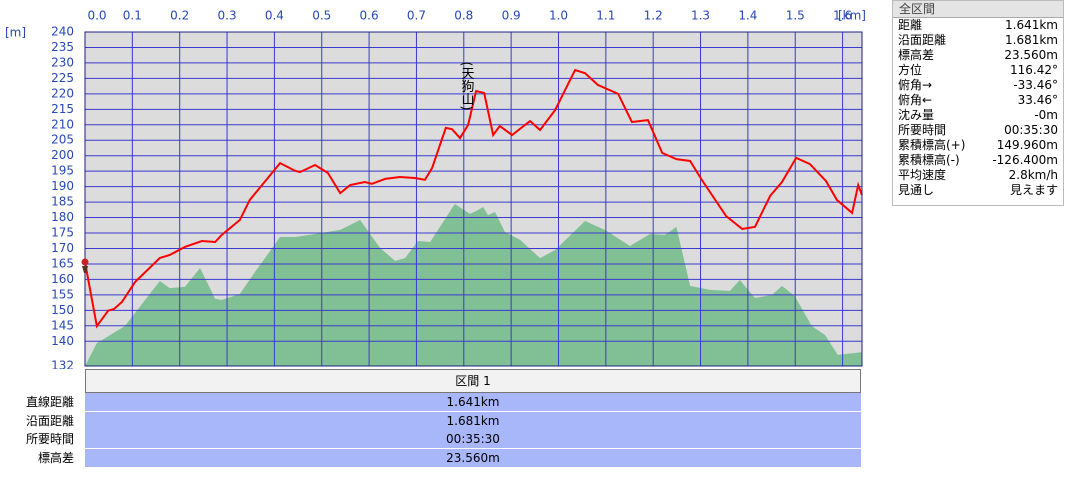 The width and height of the screenshot is (1066, 483). What do you see at coordinates (15, 33) in the screenshot?
I see `y-axis-label: [m]` at bounding box center [15, 33].